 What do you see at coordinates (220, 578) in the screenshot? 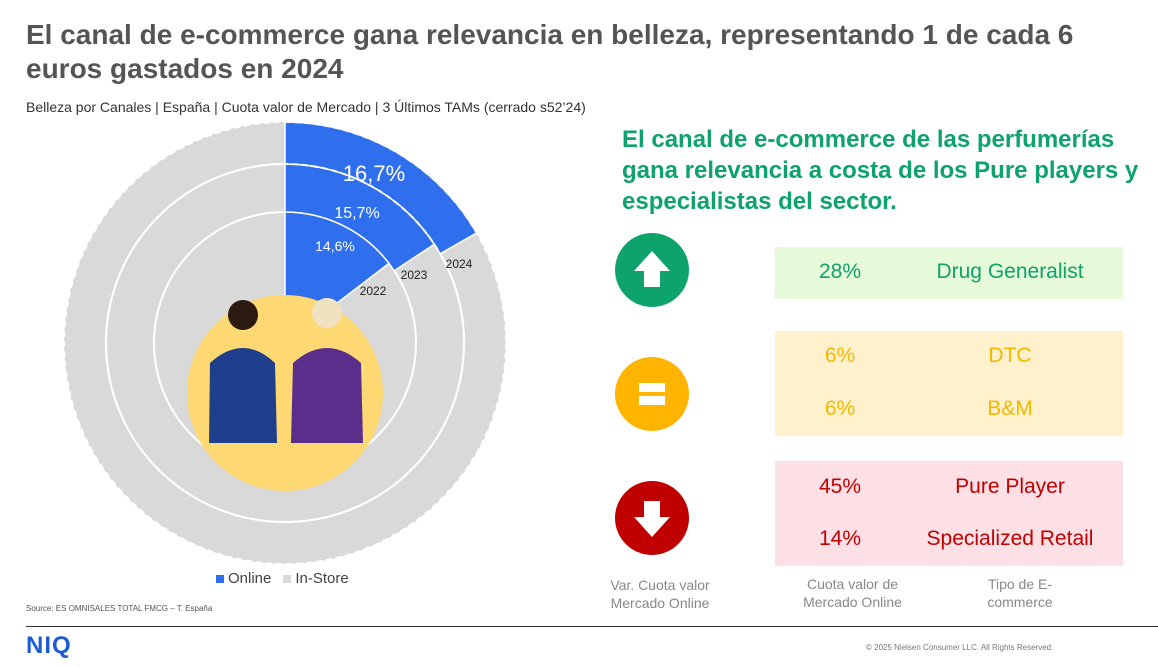
I see `legend-swatch-online` at bounding box center [220, 578].